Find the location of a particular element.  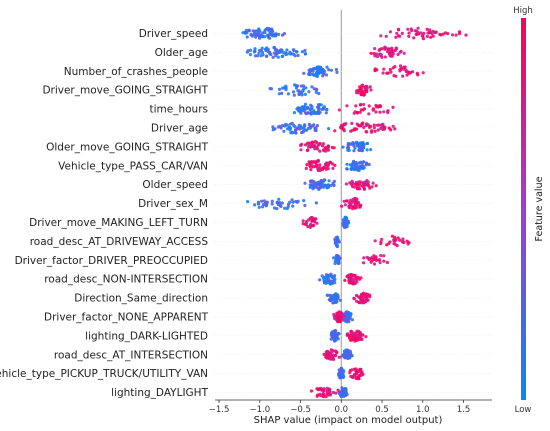

feature-label: road_desc_NON-INTERSECTION is located at coordinates (126, 280).